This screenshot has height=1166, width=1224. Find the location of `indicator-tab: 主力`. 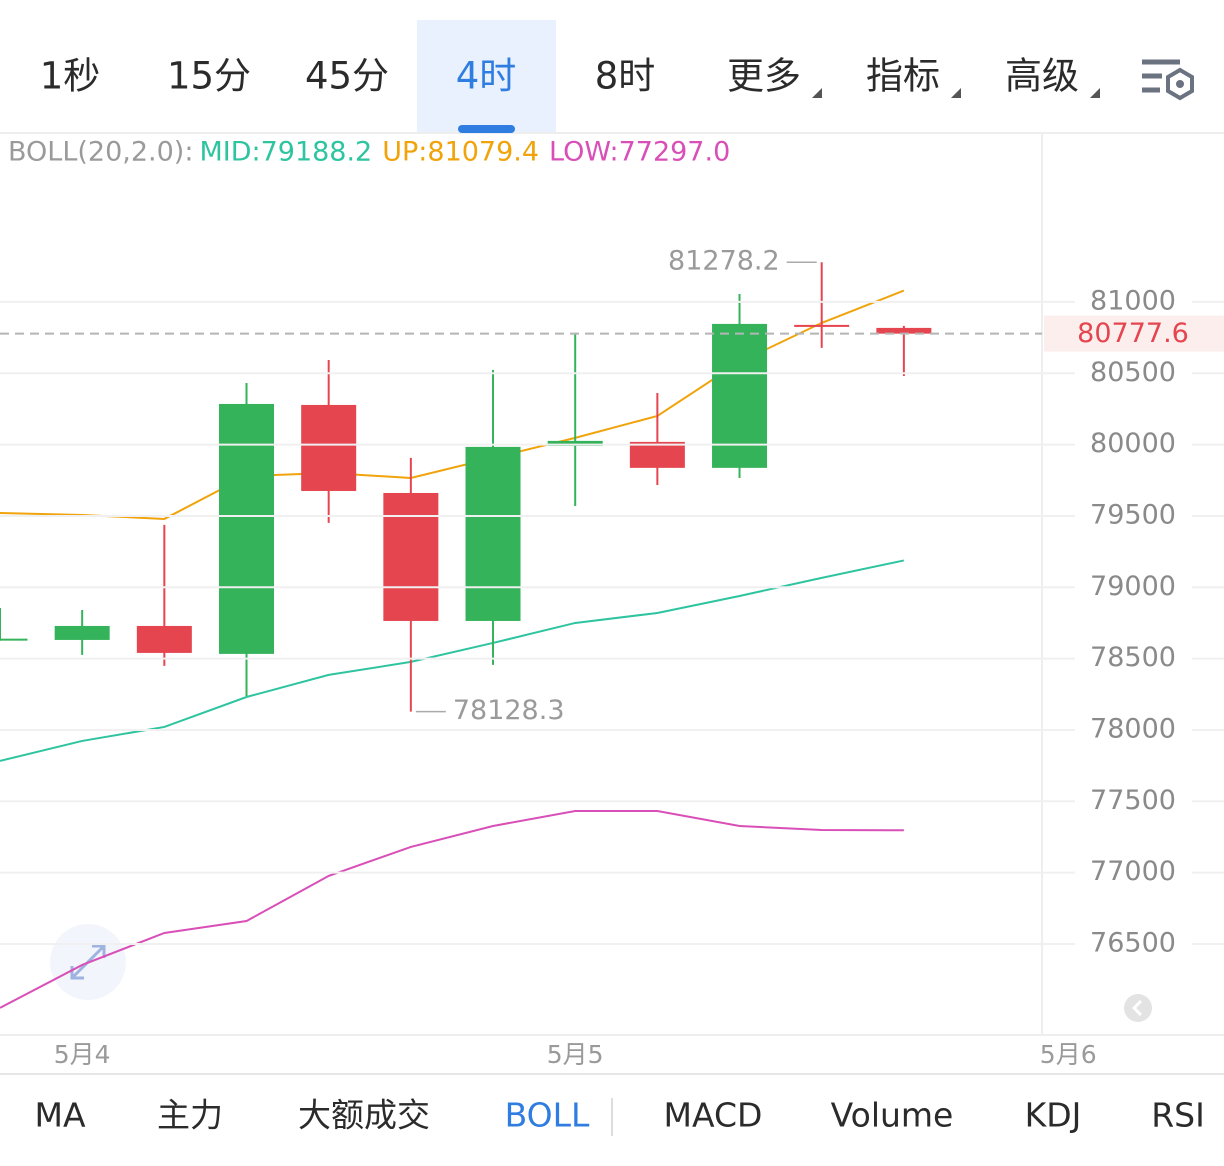

indicator-tab: 主力 is located at coordinates (190, 1115).